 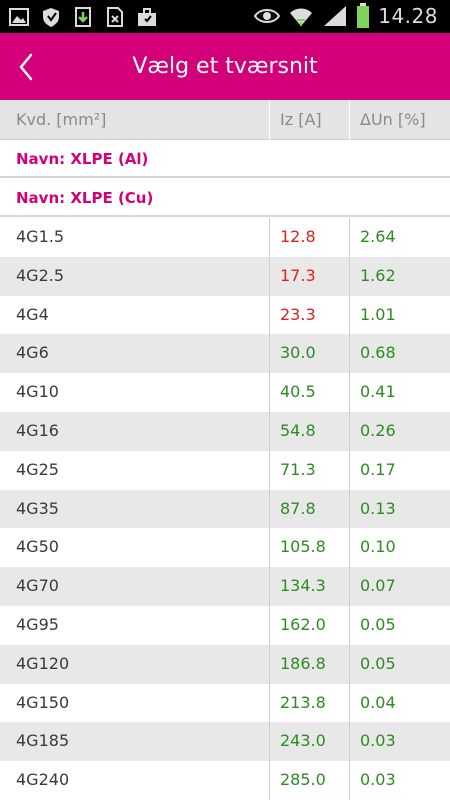 What do you see at coordinates (378, 508) in the screenshot?
I see `cell-dun: 0.13` at bounding box center [378, 508].